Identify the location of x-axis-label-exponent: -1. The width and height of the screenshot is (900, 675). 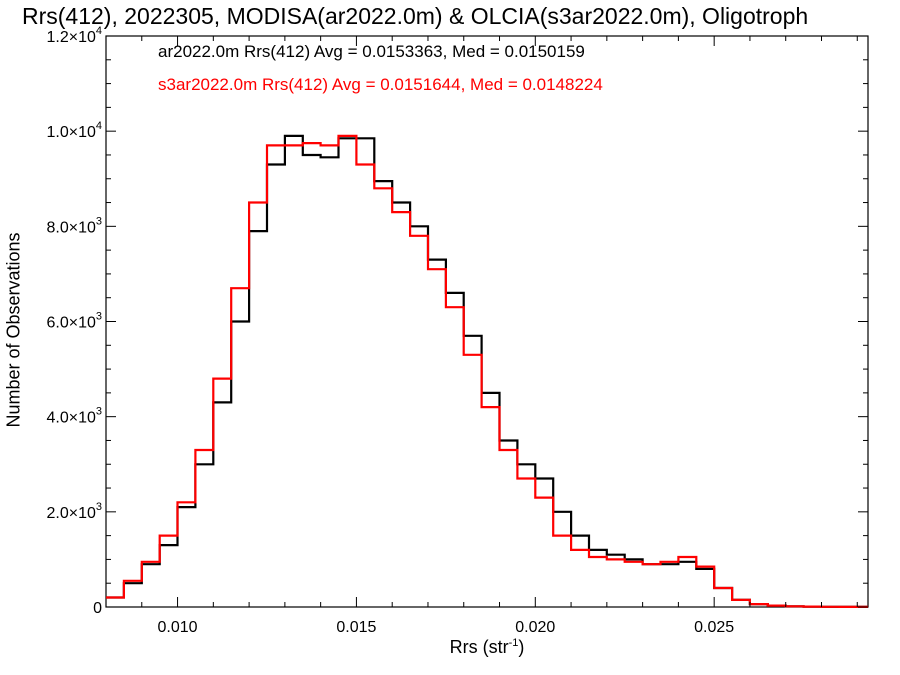
(513, 643).